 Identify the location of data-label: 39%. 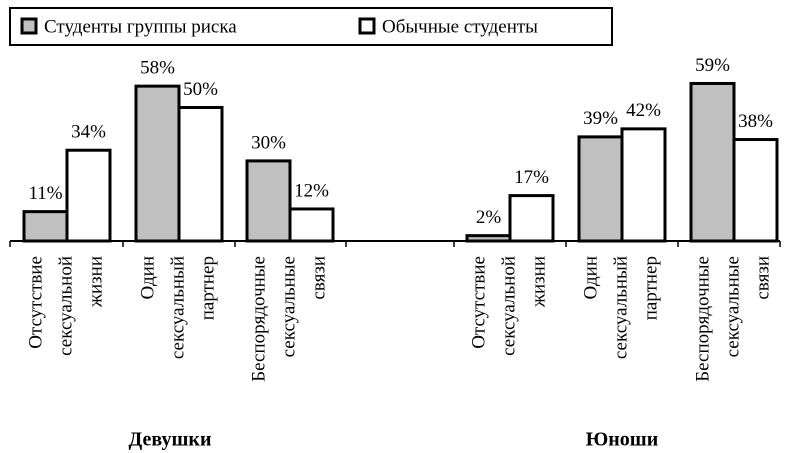
(600, 118).